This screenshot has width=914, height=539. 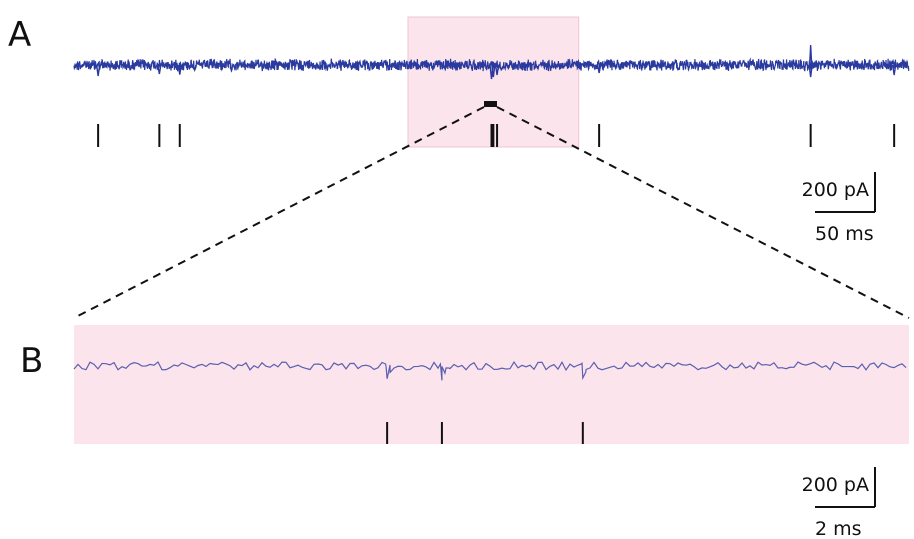 What do you see at coordinates (490, 104) in the screenshot?
I see `panel-a-expanded-window-bar` at bounding box center [490, 104].